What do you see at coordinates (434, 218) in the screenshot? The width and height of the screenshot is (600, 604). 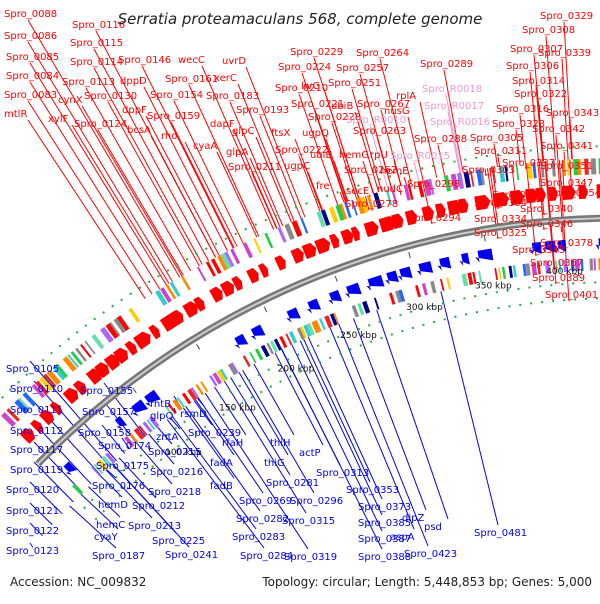 I see `gene-label-top: Spro_0294` at bounding box center [434, 218].